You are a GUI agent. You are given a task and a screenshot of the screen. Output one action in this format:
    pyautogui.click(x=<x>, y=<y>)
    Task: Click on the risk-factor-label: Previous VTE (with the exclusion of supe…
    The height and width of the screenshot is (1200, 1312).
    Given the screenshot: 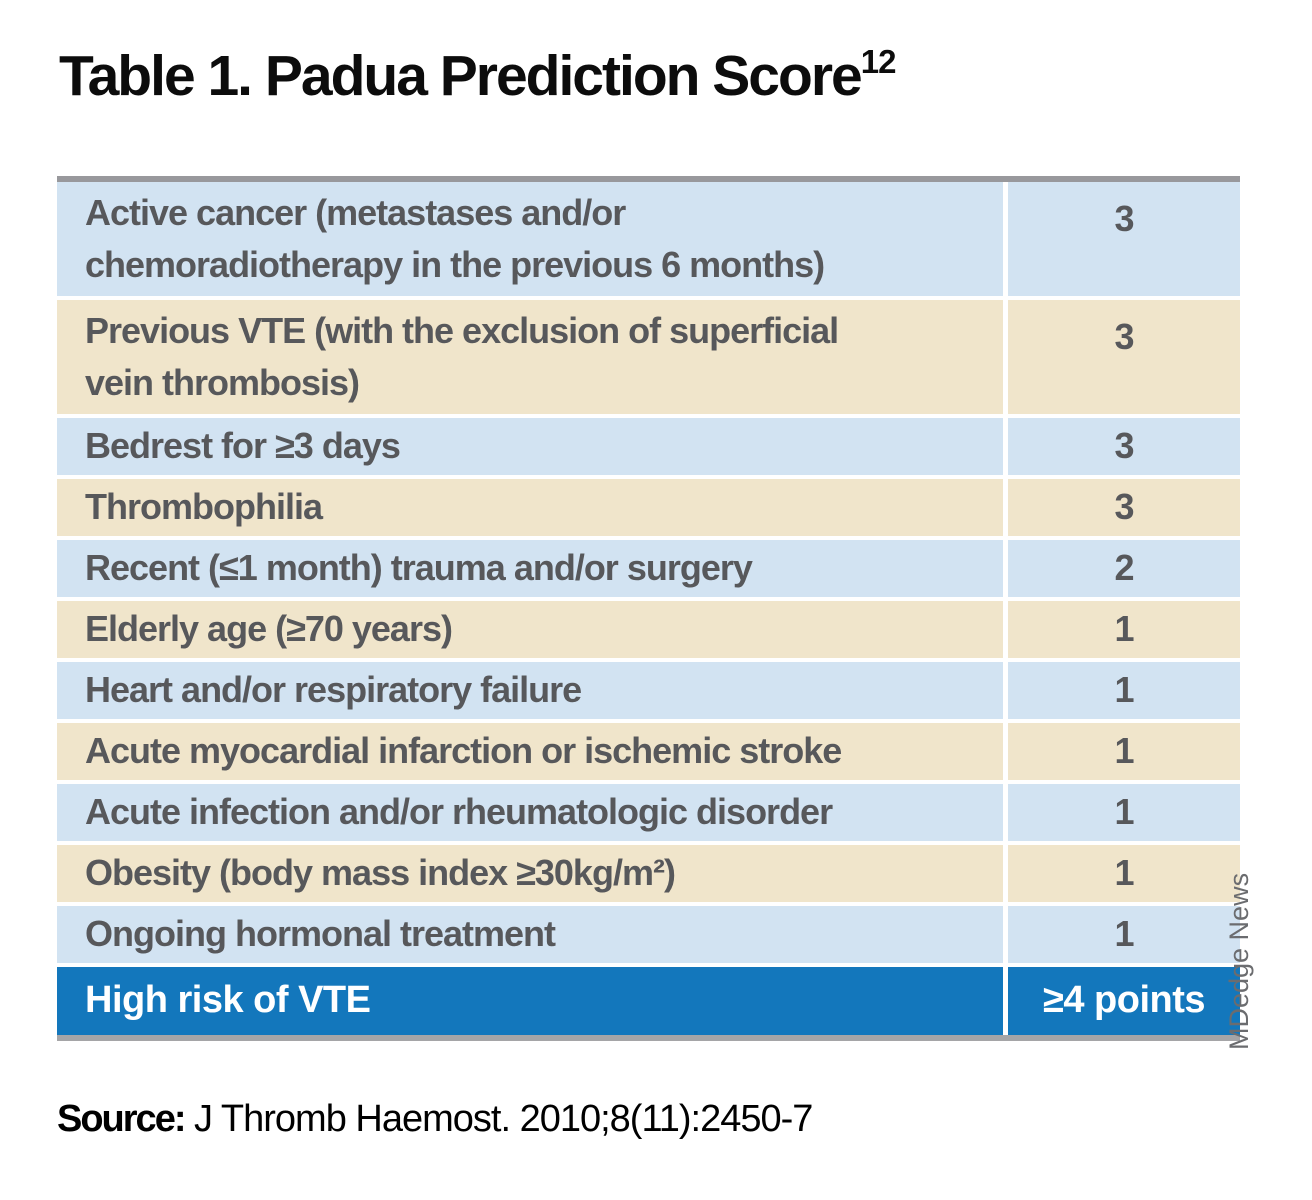 What is the action you would take?
    pyautogui.click(x=530, y=357)
    